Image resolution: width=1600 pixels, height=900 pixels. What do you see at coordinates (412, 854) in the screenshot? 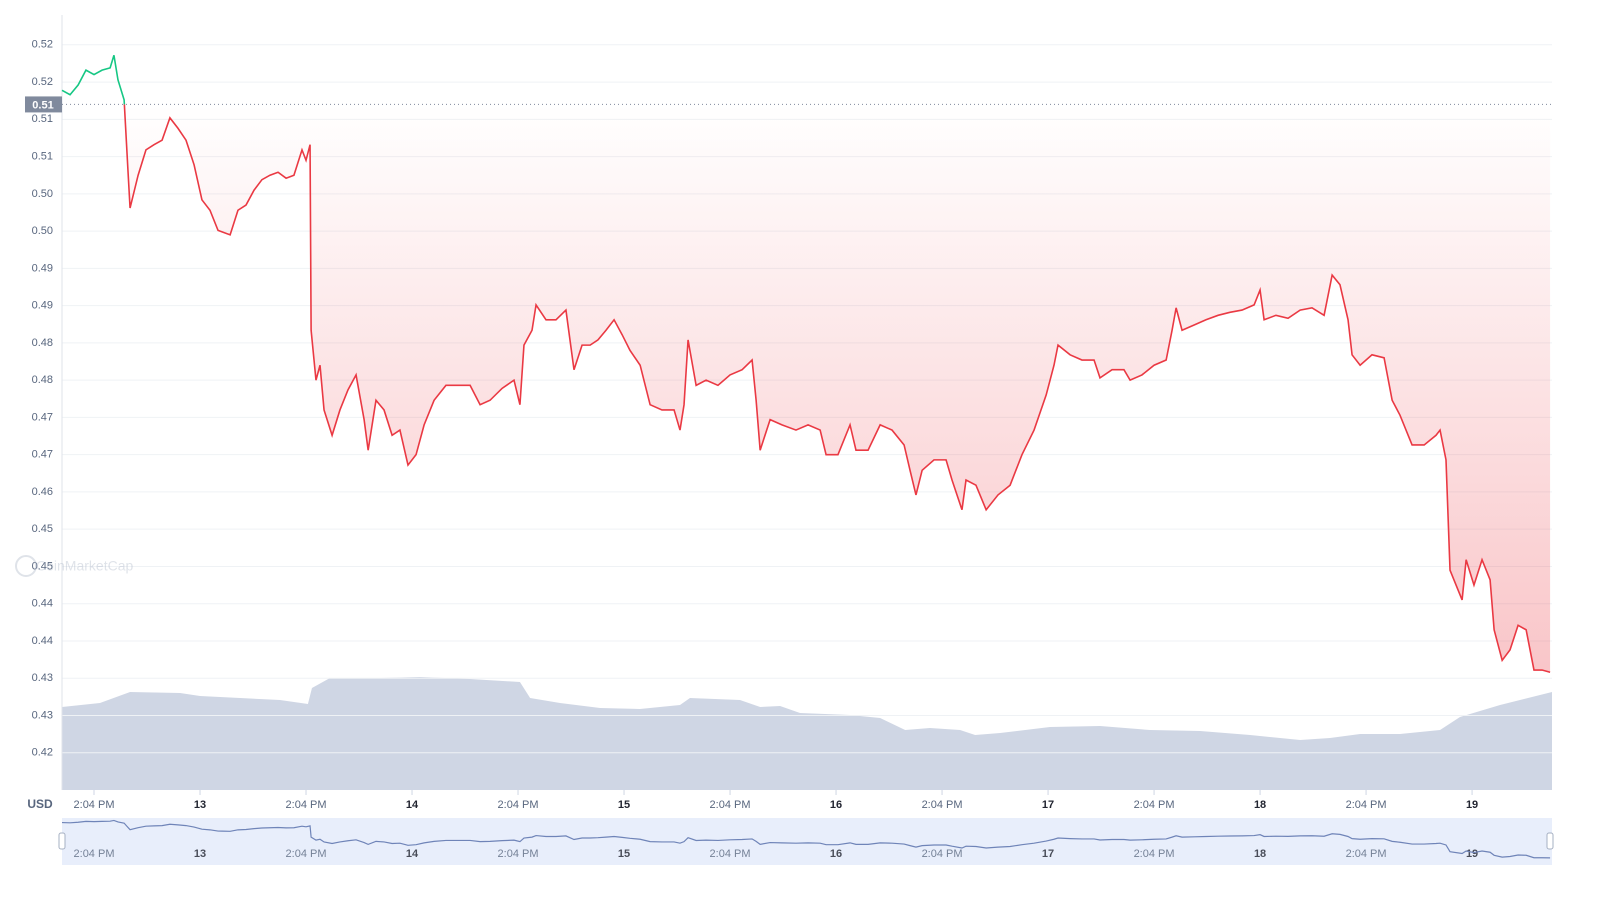
I see `navigator-tick-label: 14` at bounding box center [412, 854].